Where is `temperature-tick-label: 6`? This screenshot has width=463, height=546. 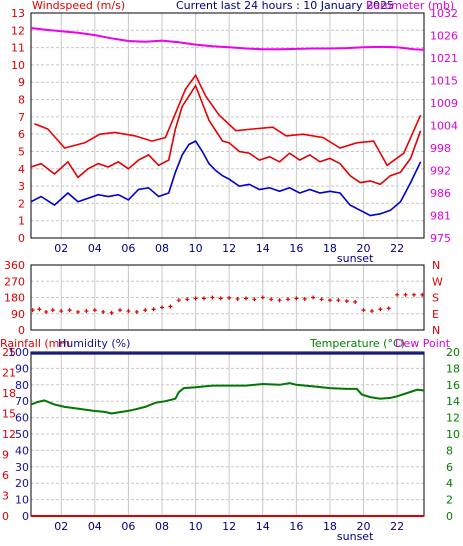
temperature-tick-label: 6 is located at coordinates (449, 467).